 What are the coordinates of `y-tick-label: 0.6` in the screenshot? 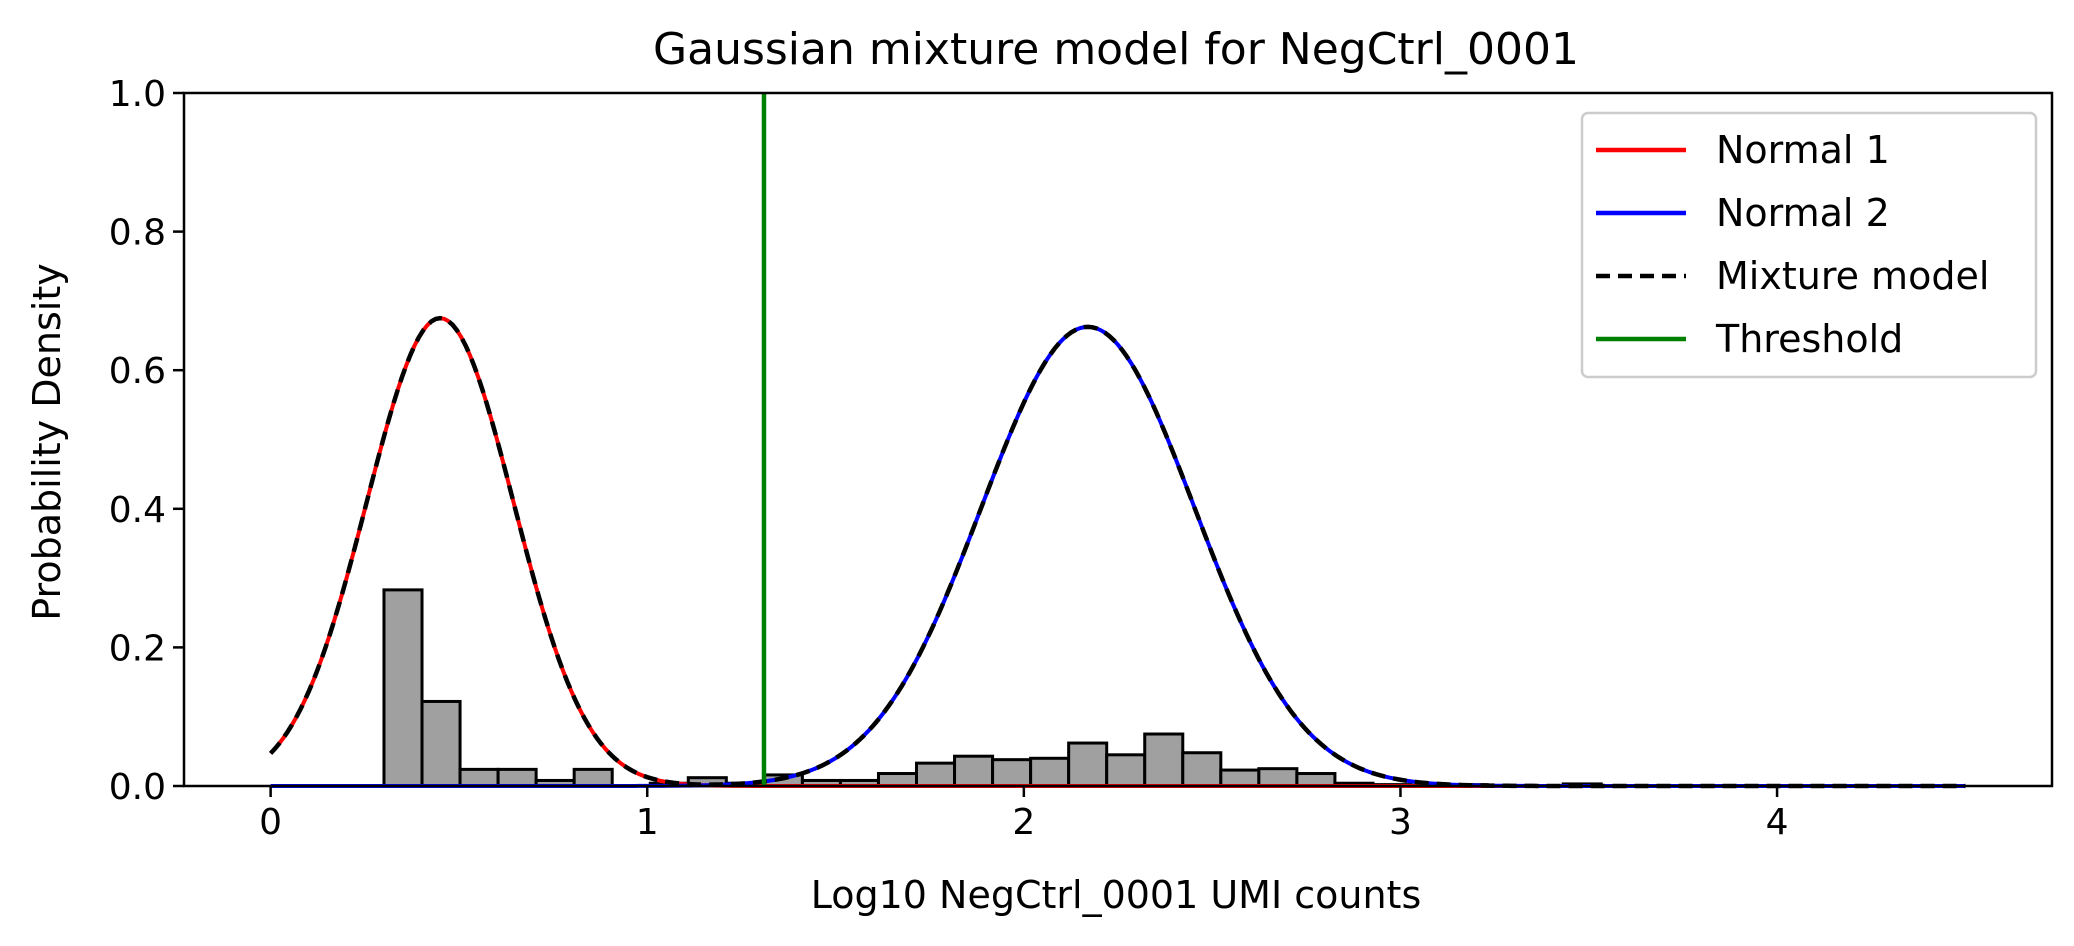 It's located at (137, 371).